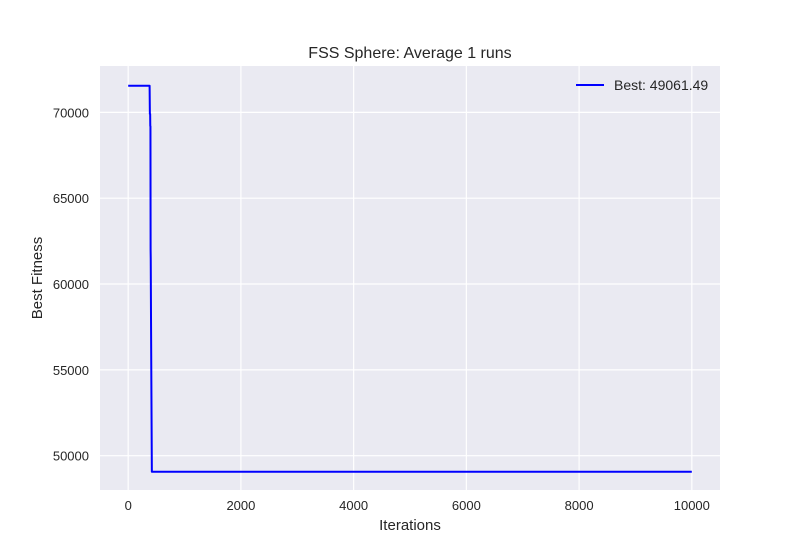  What do you see at coordinates (71, 112) in the screenshot?
I see `y-tick-label: 70000` at bounding box center [71, 112].